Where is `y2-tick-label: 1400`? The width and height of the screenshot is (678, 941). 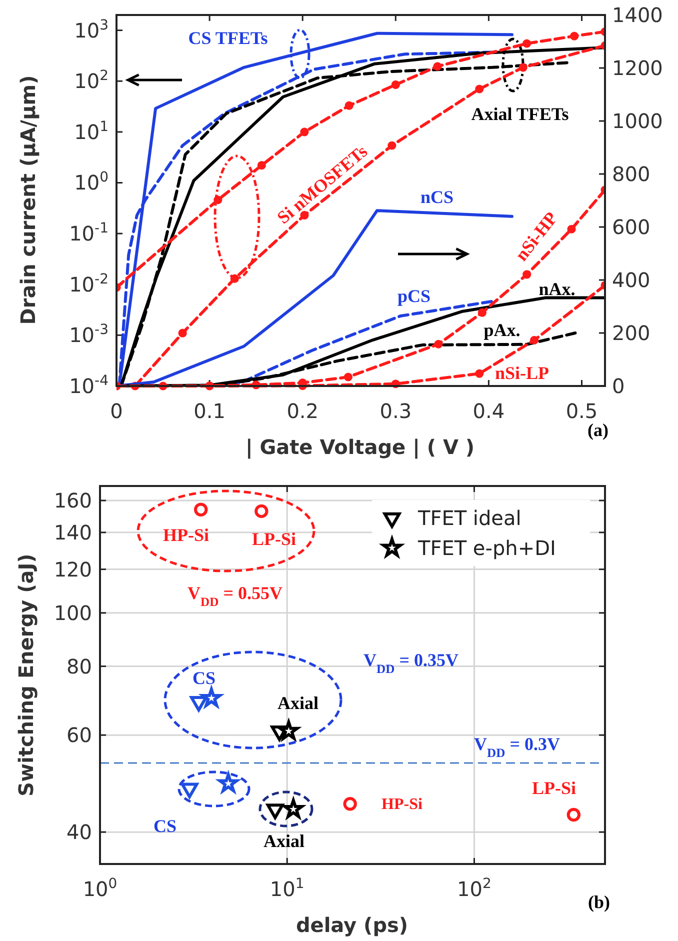 y2-tick-label: 1400 is located at coordinates (637, 15).